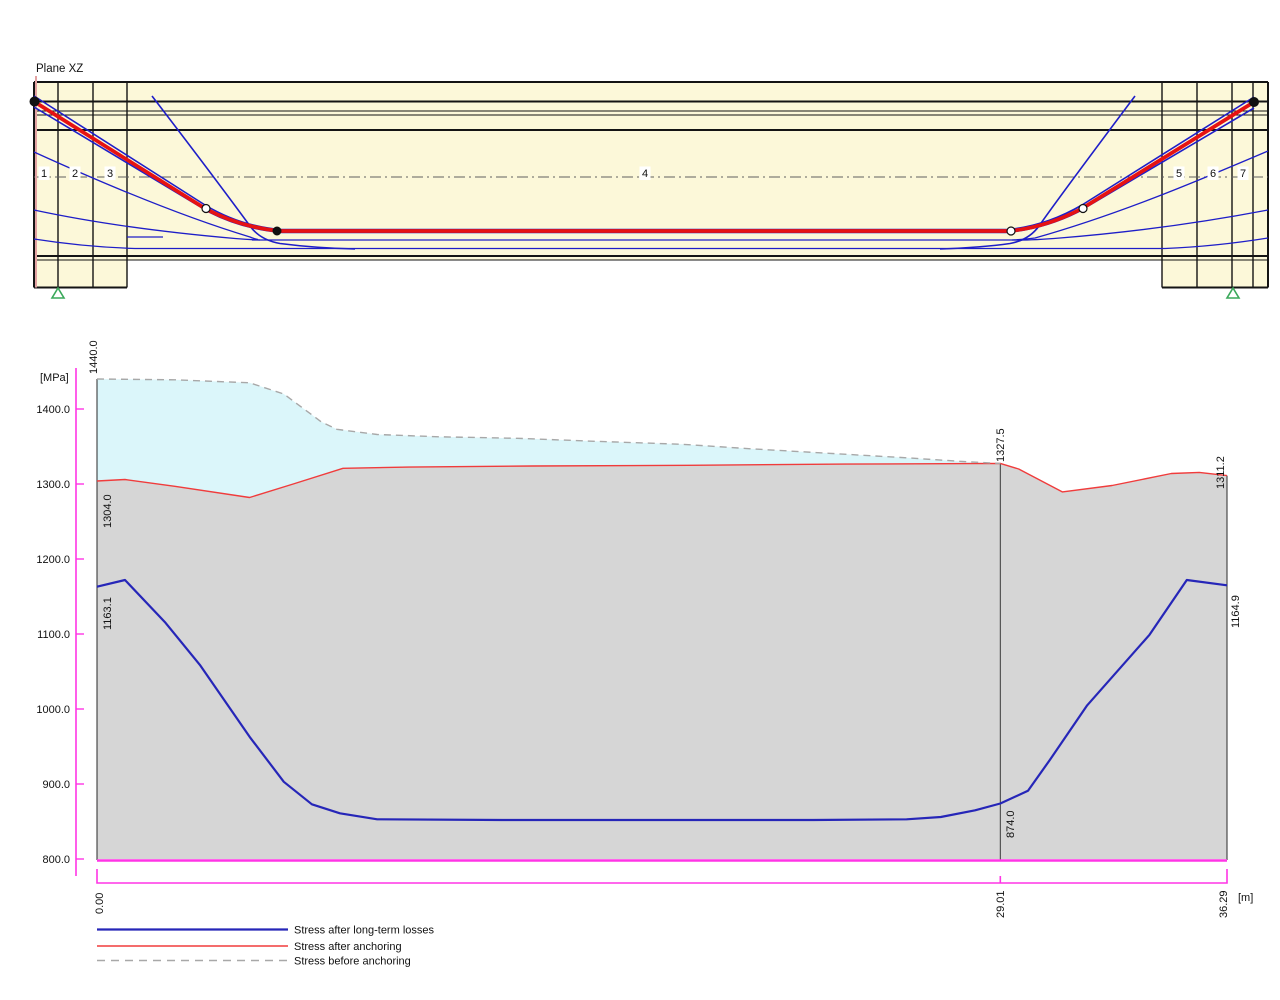 Image resolution: width=1280 pixels, height=1000 pixels. What do you see at coordinates (54, 378) in the screenshot?
I see `y-axis-unit-label: [MPa]` at bounding box center [54, 378].